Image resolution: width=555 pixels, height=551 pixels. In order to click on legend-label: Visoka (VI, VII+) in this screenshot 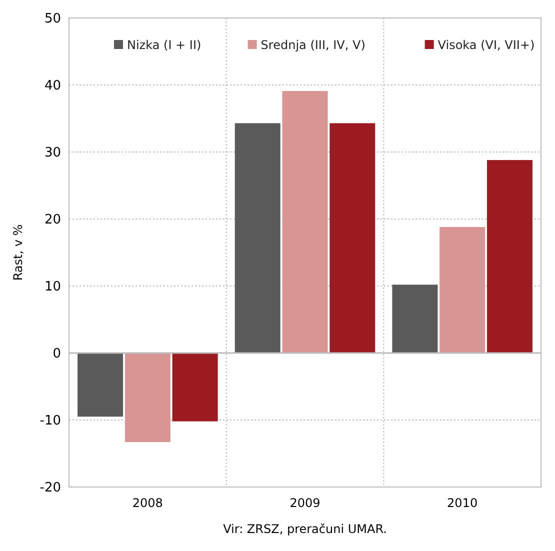, I will do `click(486, 45)`.